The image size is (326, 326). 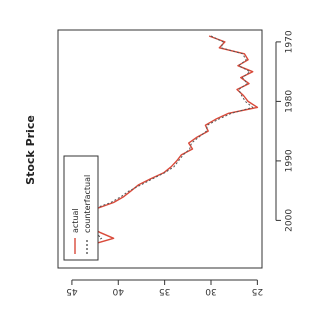 I want to click on legend-label-counterfactual: counterfactual, so click(x=87, y=204).